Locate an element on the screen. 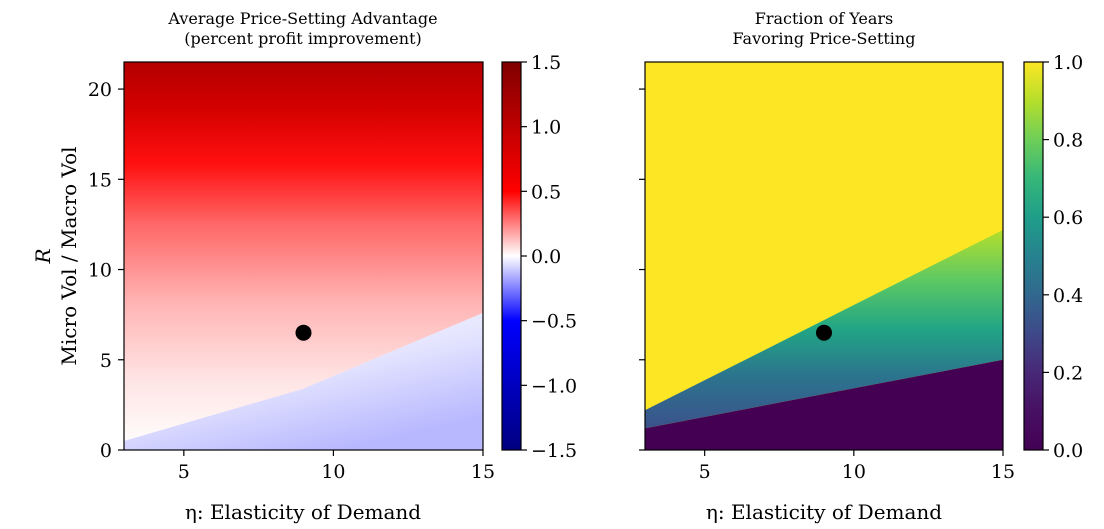 This screenshot has width=1104, height=529. colorbar-tick-label: −1.5 is located at coordinates (554, 451).